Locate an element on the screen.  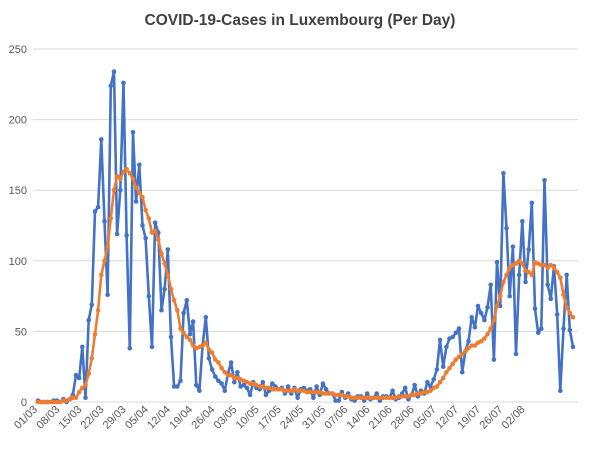
y-tick-label: 250 is located at coordinates (18, 50).